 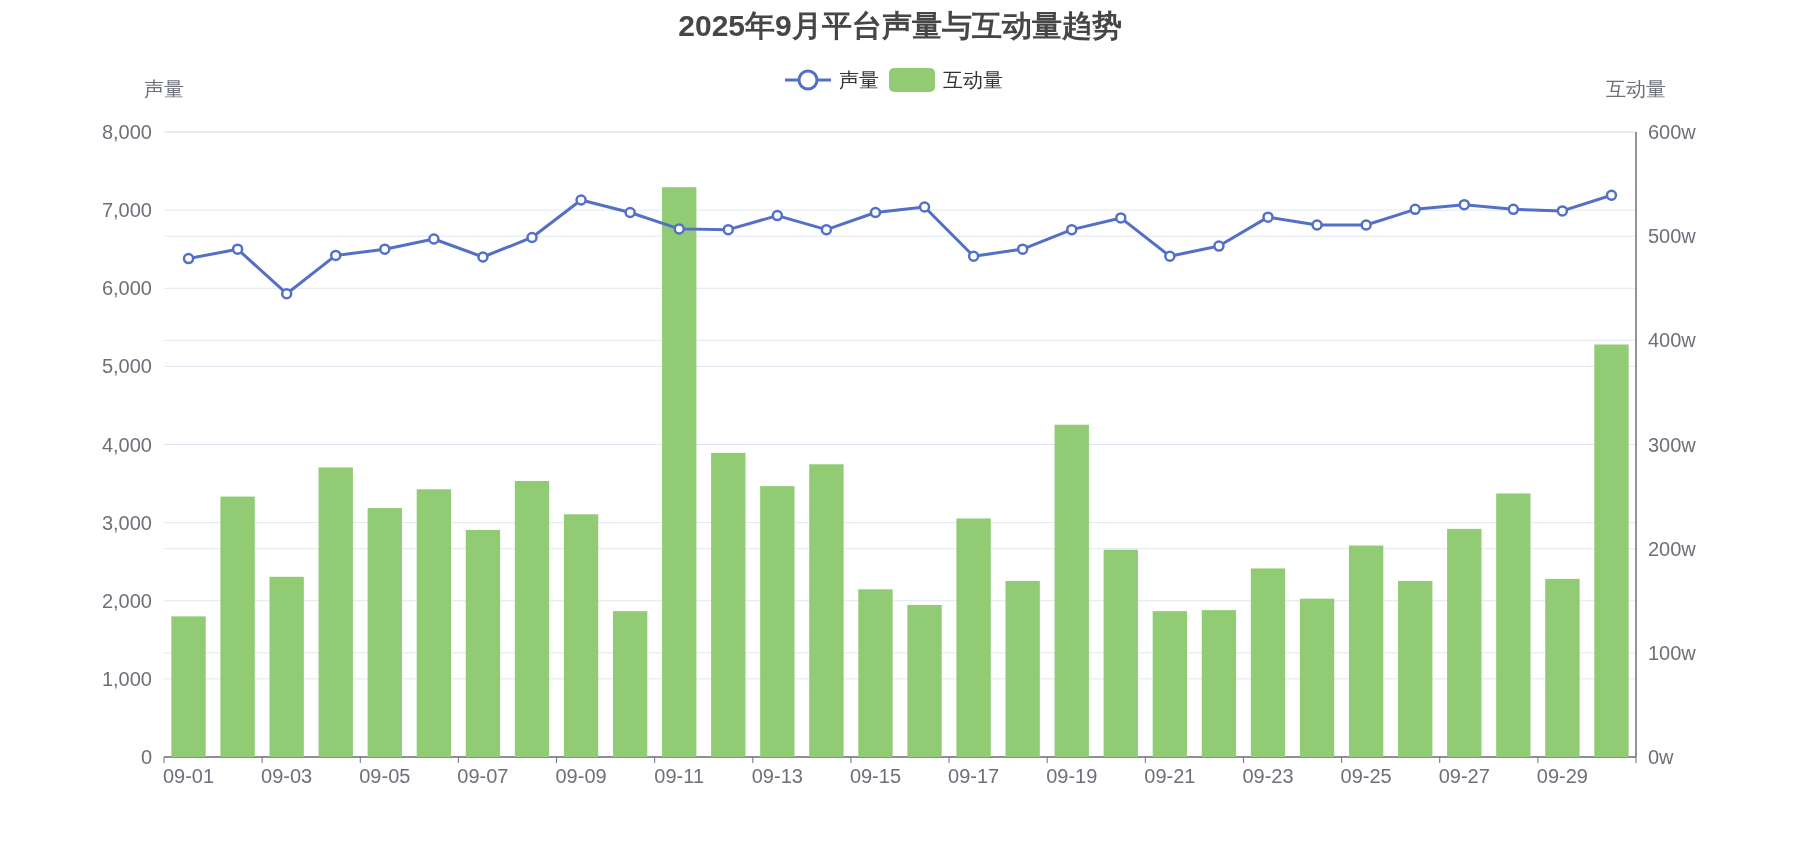 I want to click on x-tick-label: 09-29, so click(x=1562, y=776).